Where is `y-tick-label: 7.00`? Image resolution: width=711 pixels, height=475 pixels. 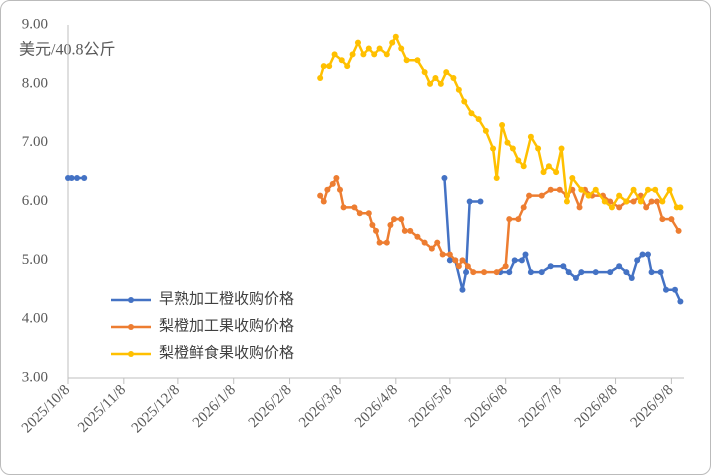 y-tick-label: 7.00 is located at coordinates (35, 142).